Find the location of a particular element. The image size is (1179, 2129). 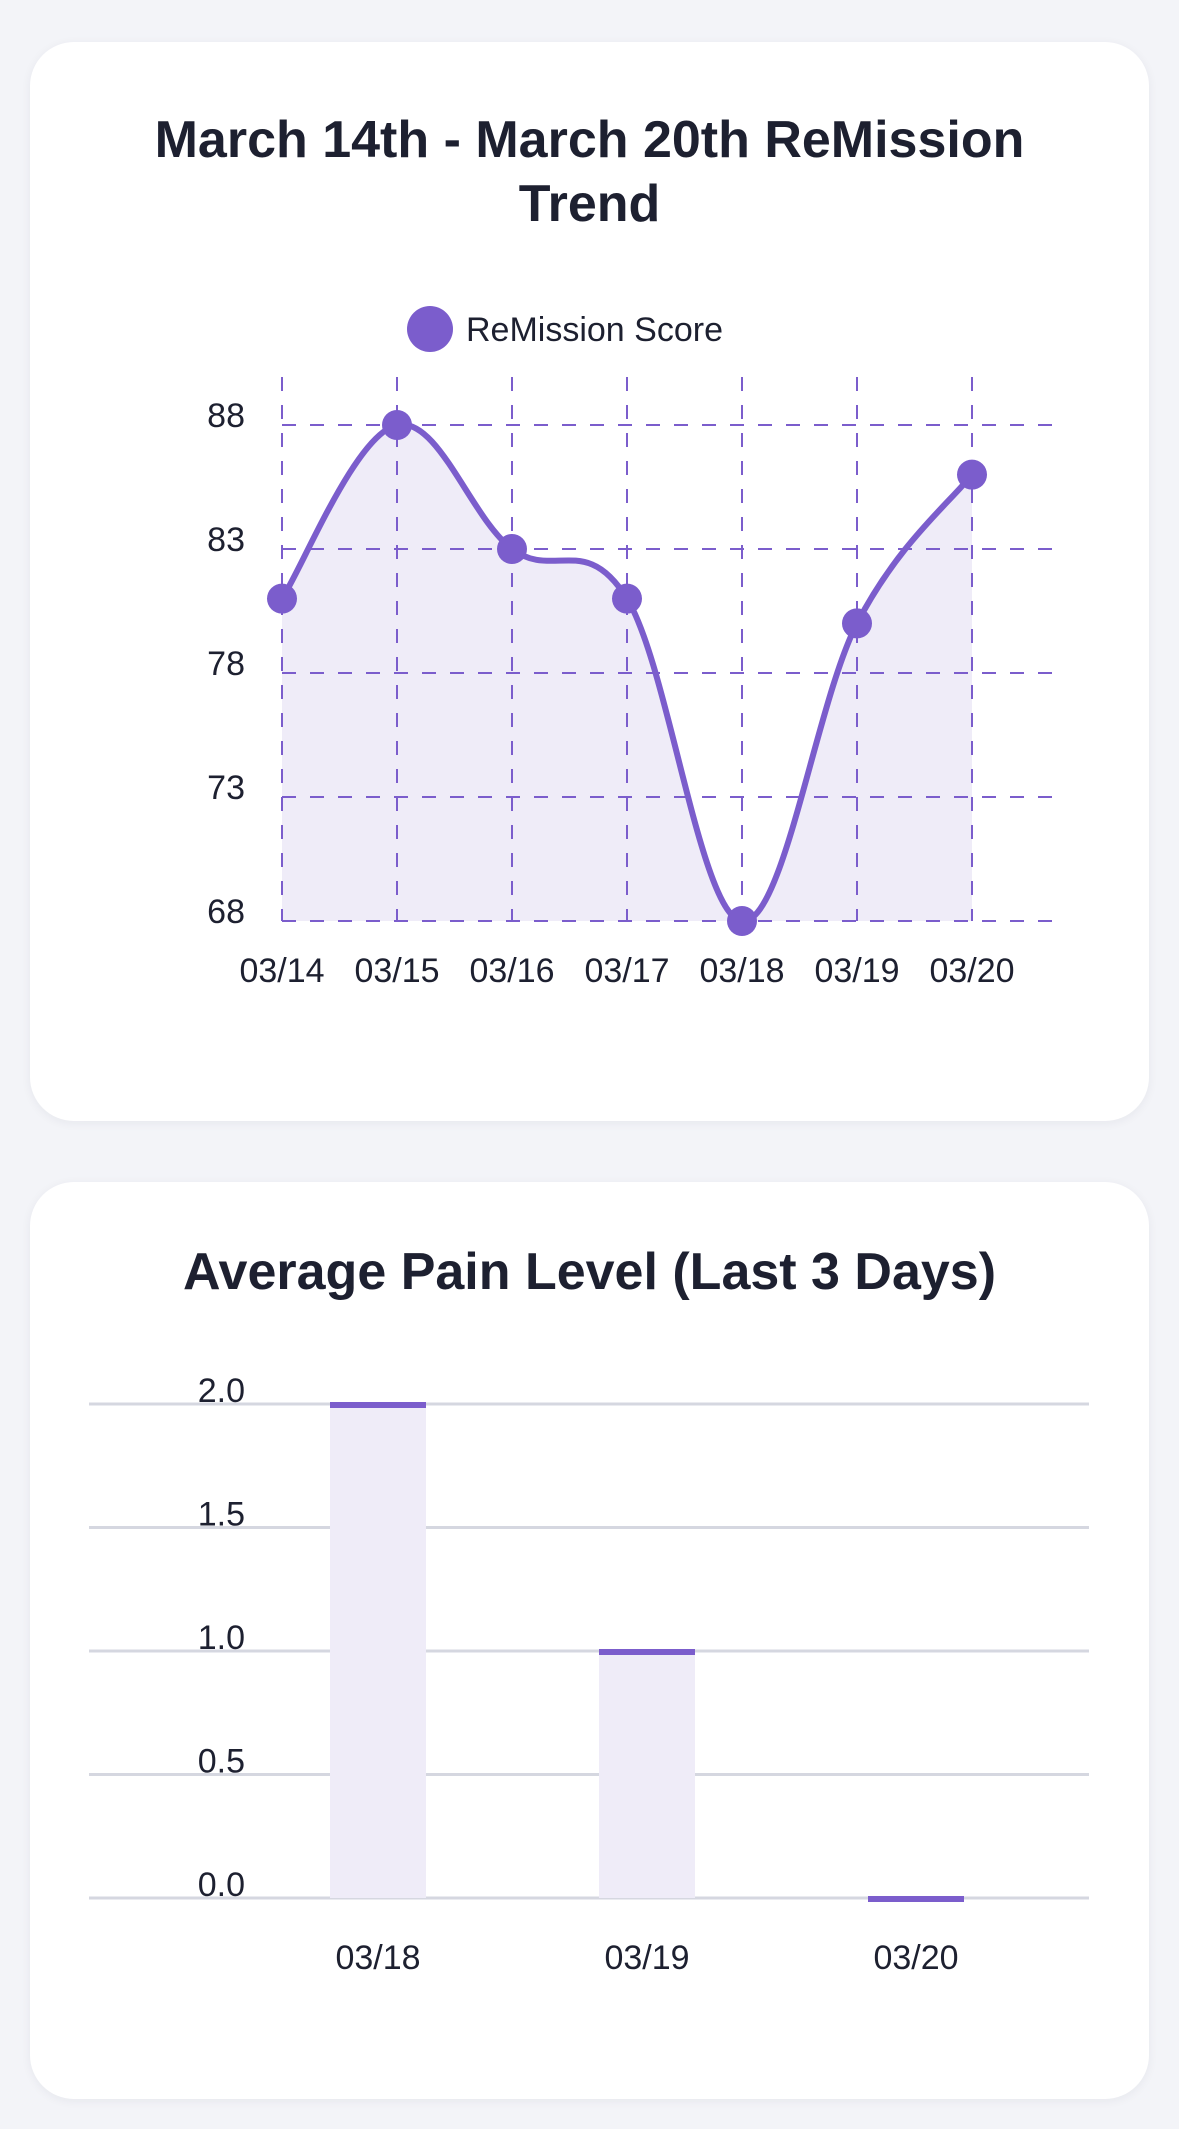

bar-y-tick-label: 0.5 is located at coordinates (221, 1762).